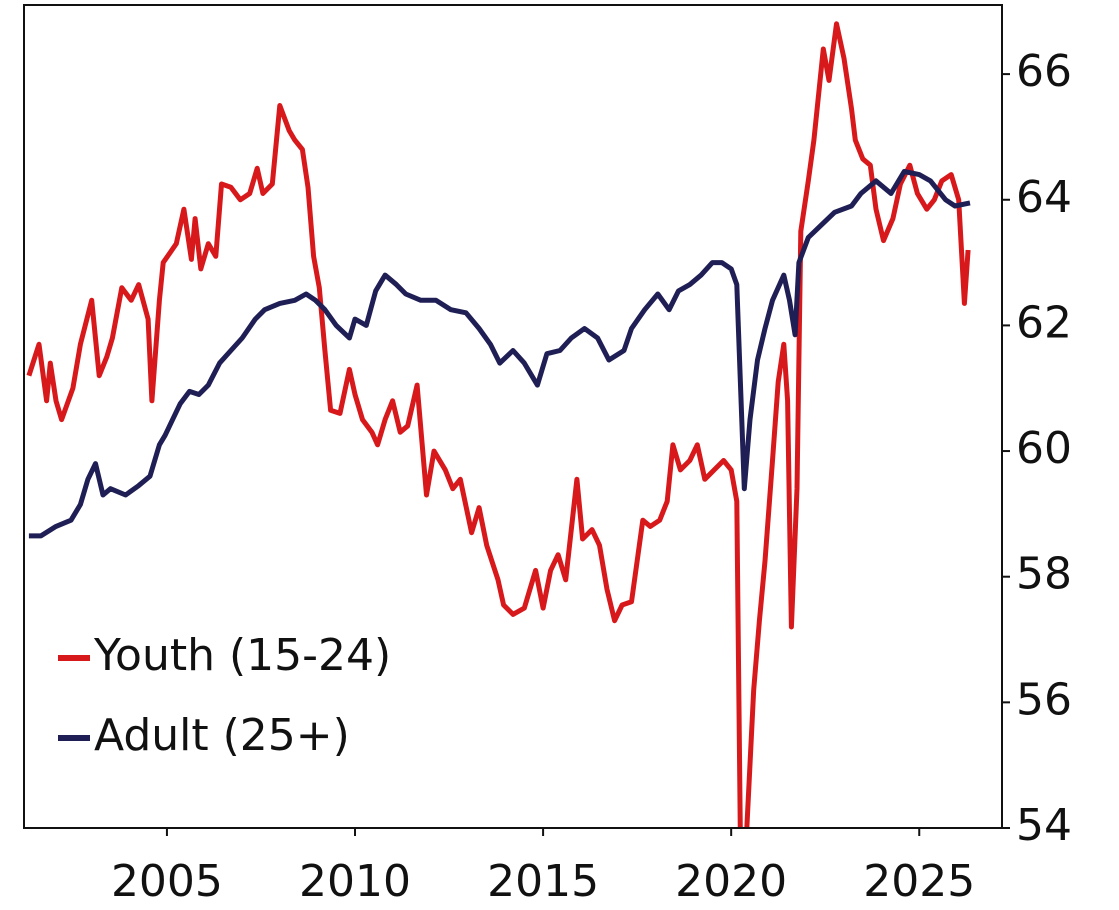 Image resolution: width=1119 pixels, height=910 pixels. I want to click on y-tick-label: 54, so click(1044, 825).